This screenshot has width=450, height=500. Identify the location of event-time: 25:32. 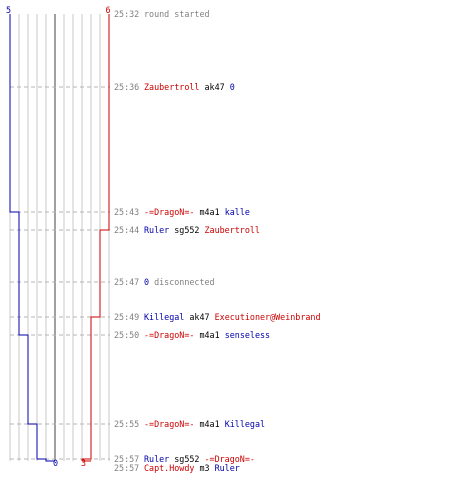
(126, 14).